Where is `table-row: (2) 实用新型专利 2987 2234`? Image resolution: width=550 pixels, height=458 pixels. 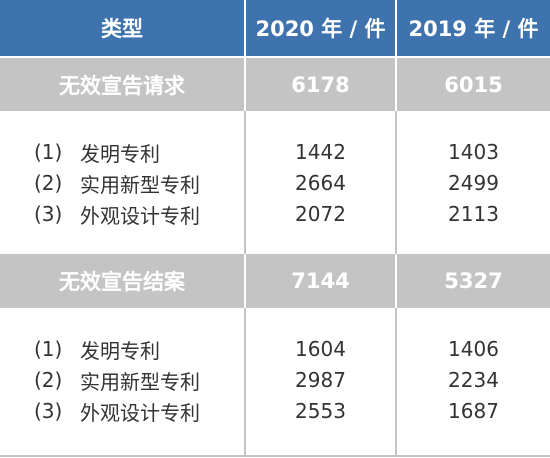 table-row: (2) 实用新型专利 2987 2234 is located at coordinates (275, 380).